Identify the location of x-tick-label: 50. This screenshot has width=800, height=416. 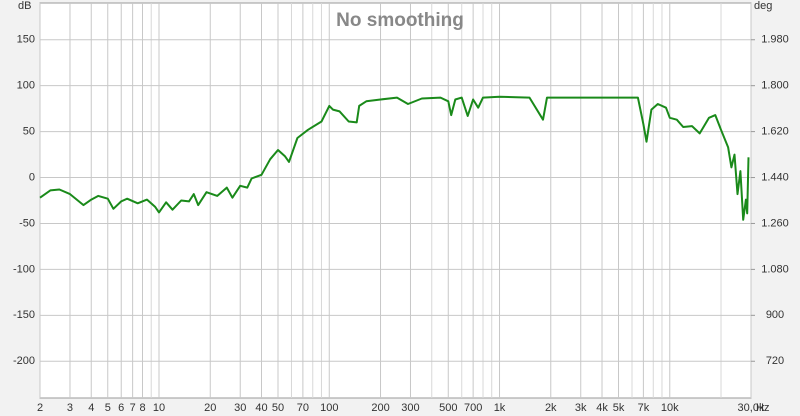
(278, 408).